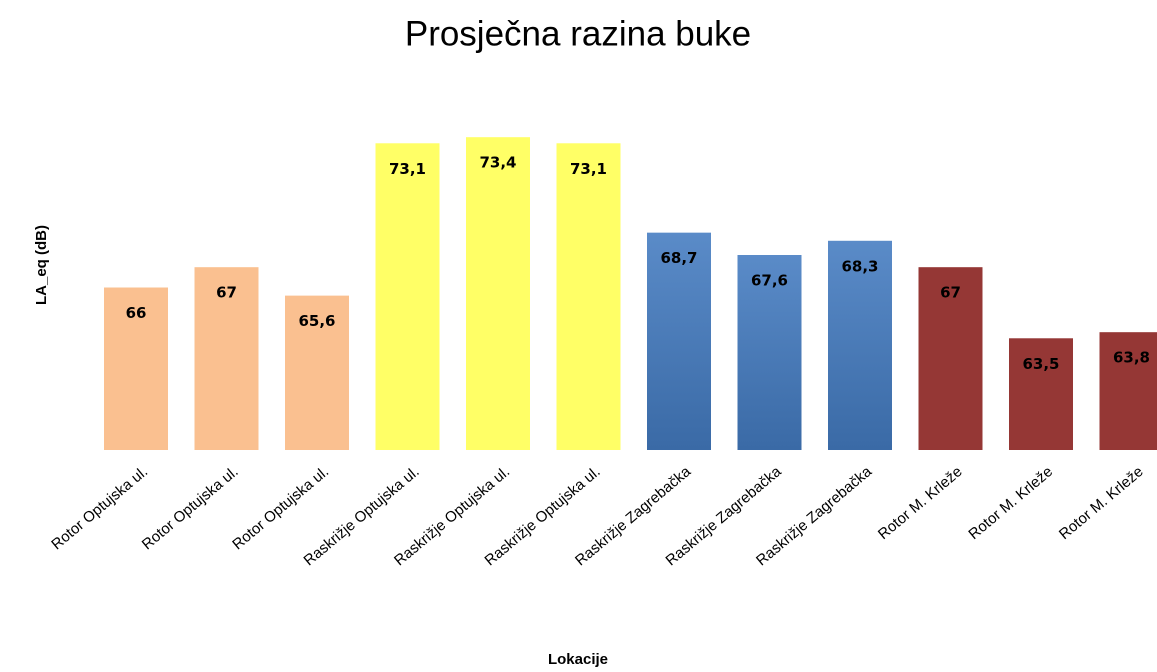  Describe the element at coordinates (1040, 364) in the screenshot. I see `data-label: 63,5` at that location.